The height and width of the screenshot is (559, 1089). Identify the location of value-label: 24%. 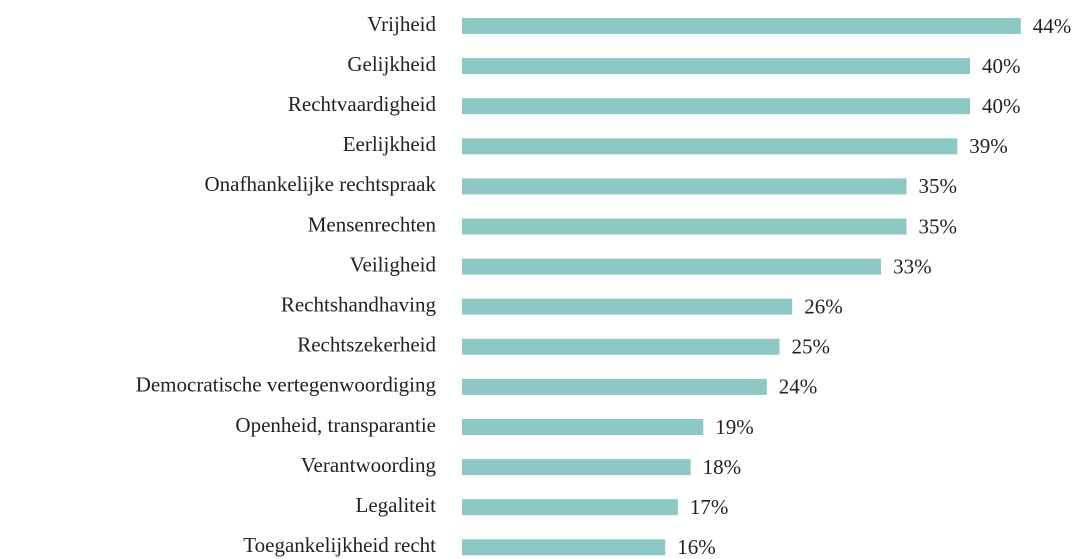
(798, 387).